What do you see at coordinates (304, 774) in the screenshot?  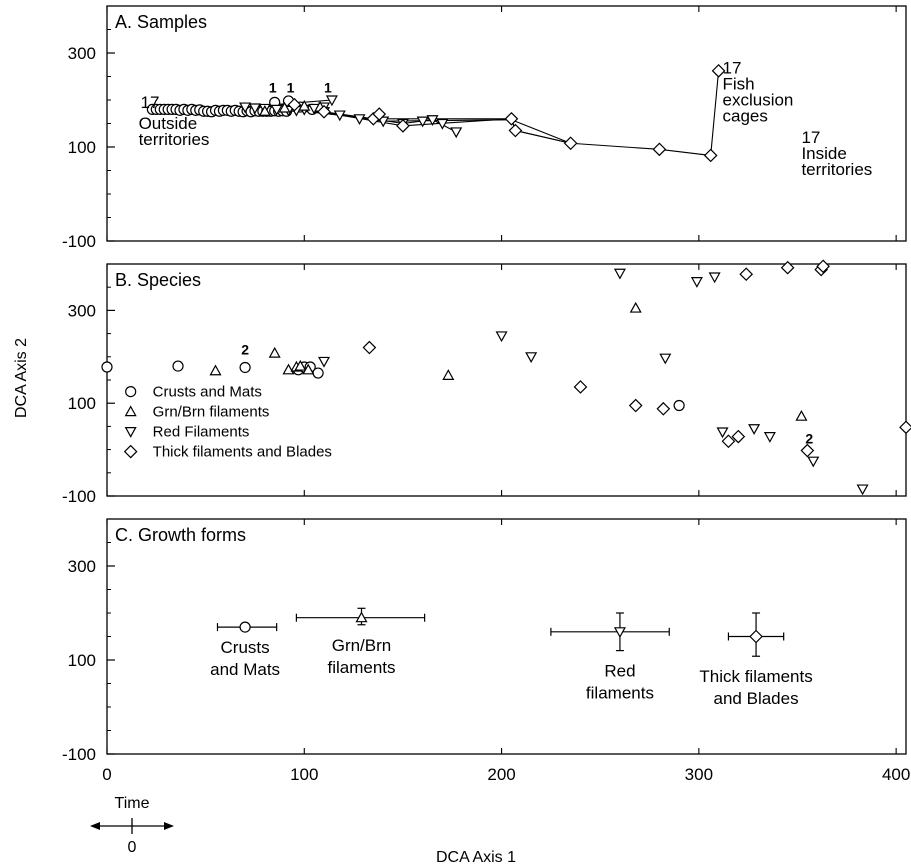 I see `x-tick-label: 100` at bounding box center [304, 774].